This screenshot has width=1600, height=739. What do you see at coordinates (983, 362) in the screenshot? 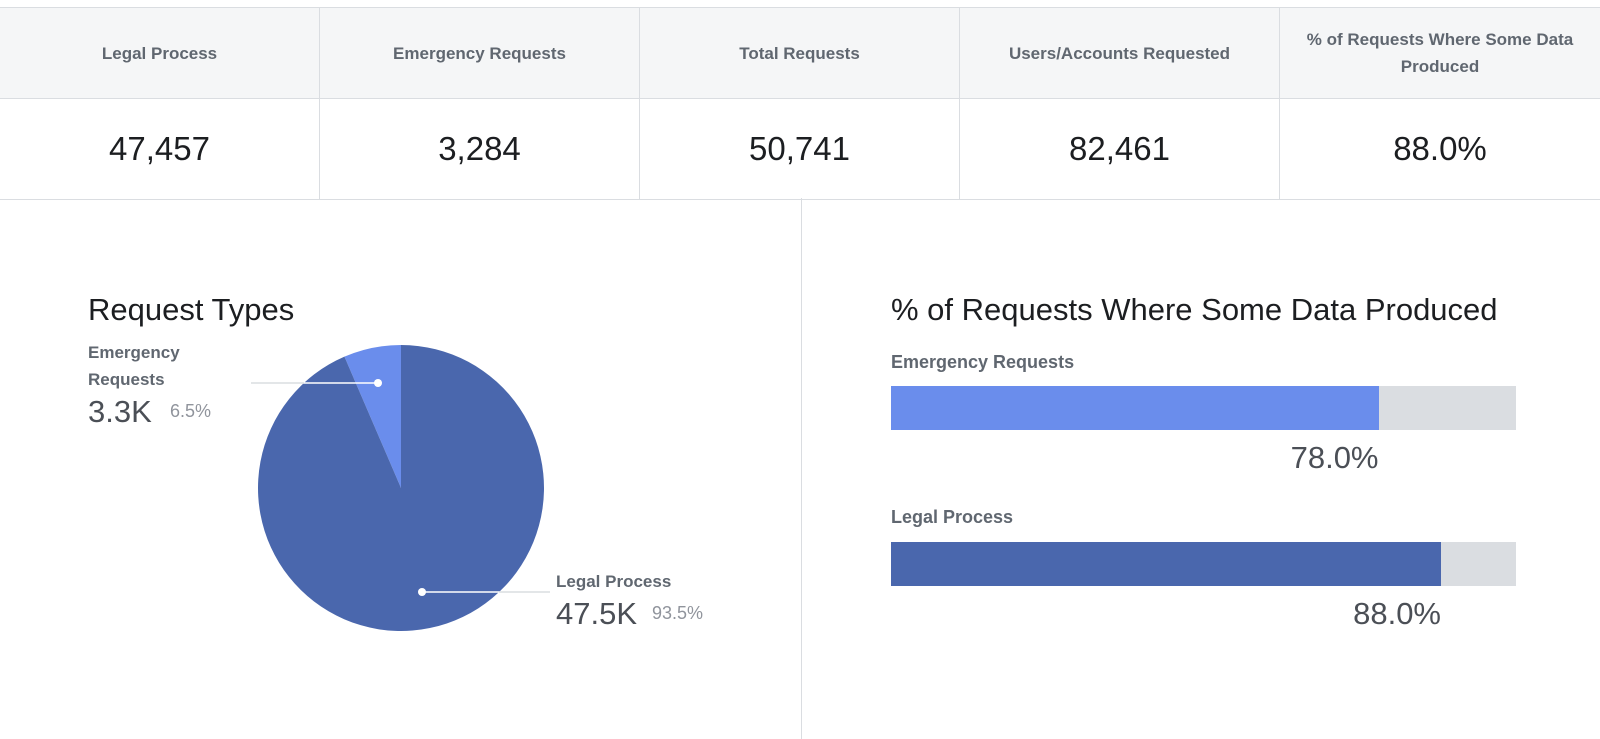
I see `bar-label-emergency: Emergency Requests` at bounding box center [983, 362].